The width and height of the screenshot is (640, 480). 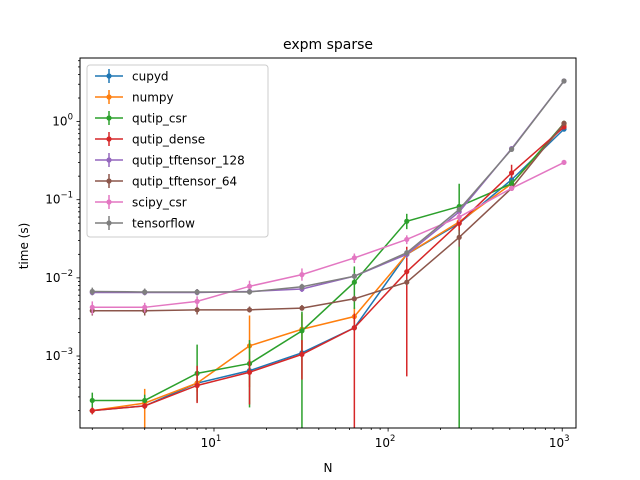 I want to click on legend-entry-scipy_csr: scipy_csr, so click(x=141, y=202).